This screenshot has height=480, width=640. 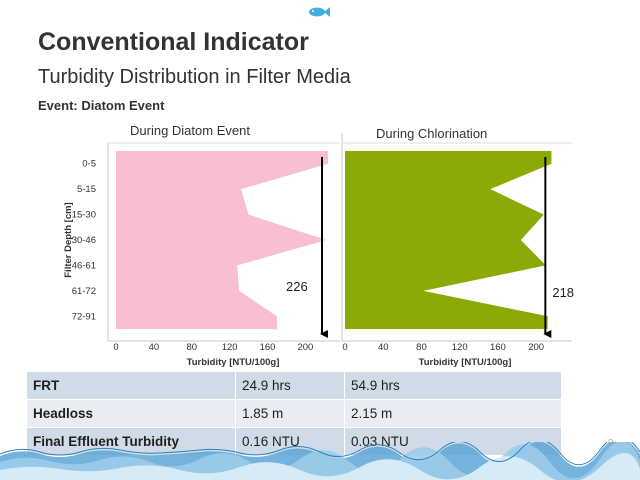 What do you see at coordinates (84, 316) in the screenshot?
I see `y-tick-label: 72-91` at bounding box center [84, 316].